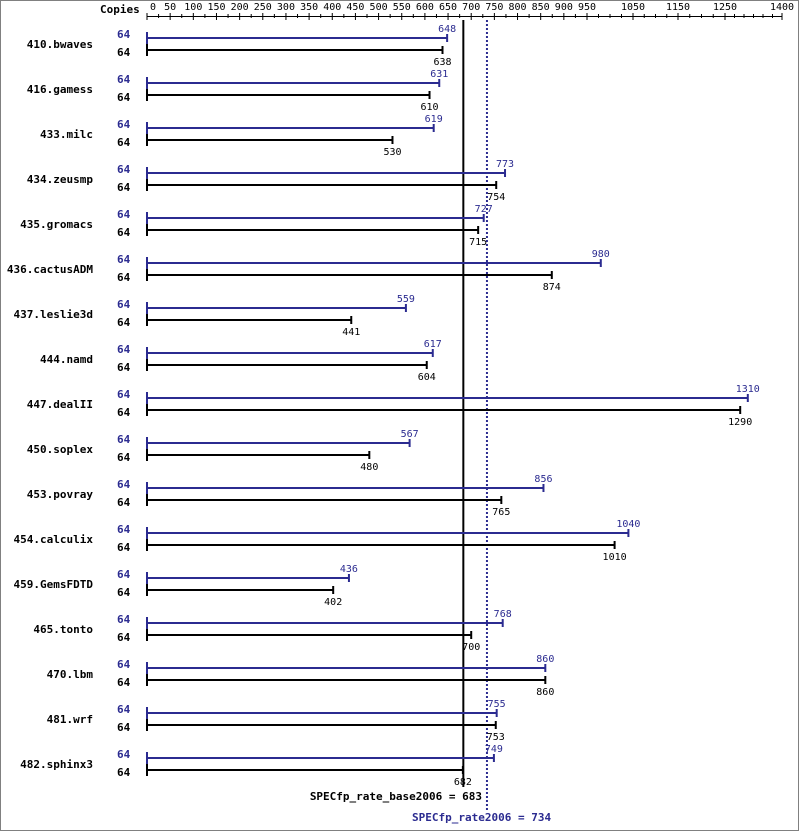 The image size is (799, 831). Describe the element at coordinates (481, 817) in the screenshot. I see `peak-reference-label: SPECfp_rate2006 = 734` at that location.